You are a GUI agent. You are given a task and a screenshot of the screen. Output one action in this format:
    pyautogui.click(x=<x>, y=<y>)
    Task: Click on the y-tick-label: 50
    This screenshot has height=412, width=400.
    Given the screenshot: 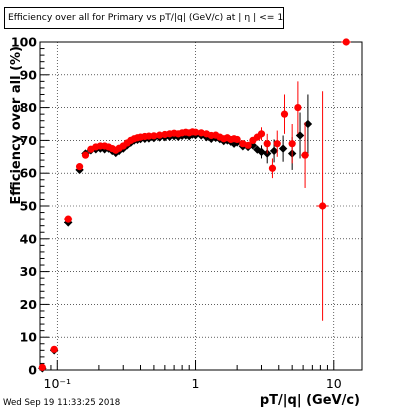 What is the action you would take?
    pyautogui.click(x=29, y=206)
    